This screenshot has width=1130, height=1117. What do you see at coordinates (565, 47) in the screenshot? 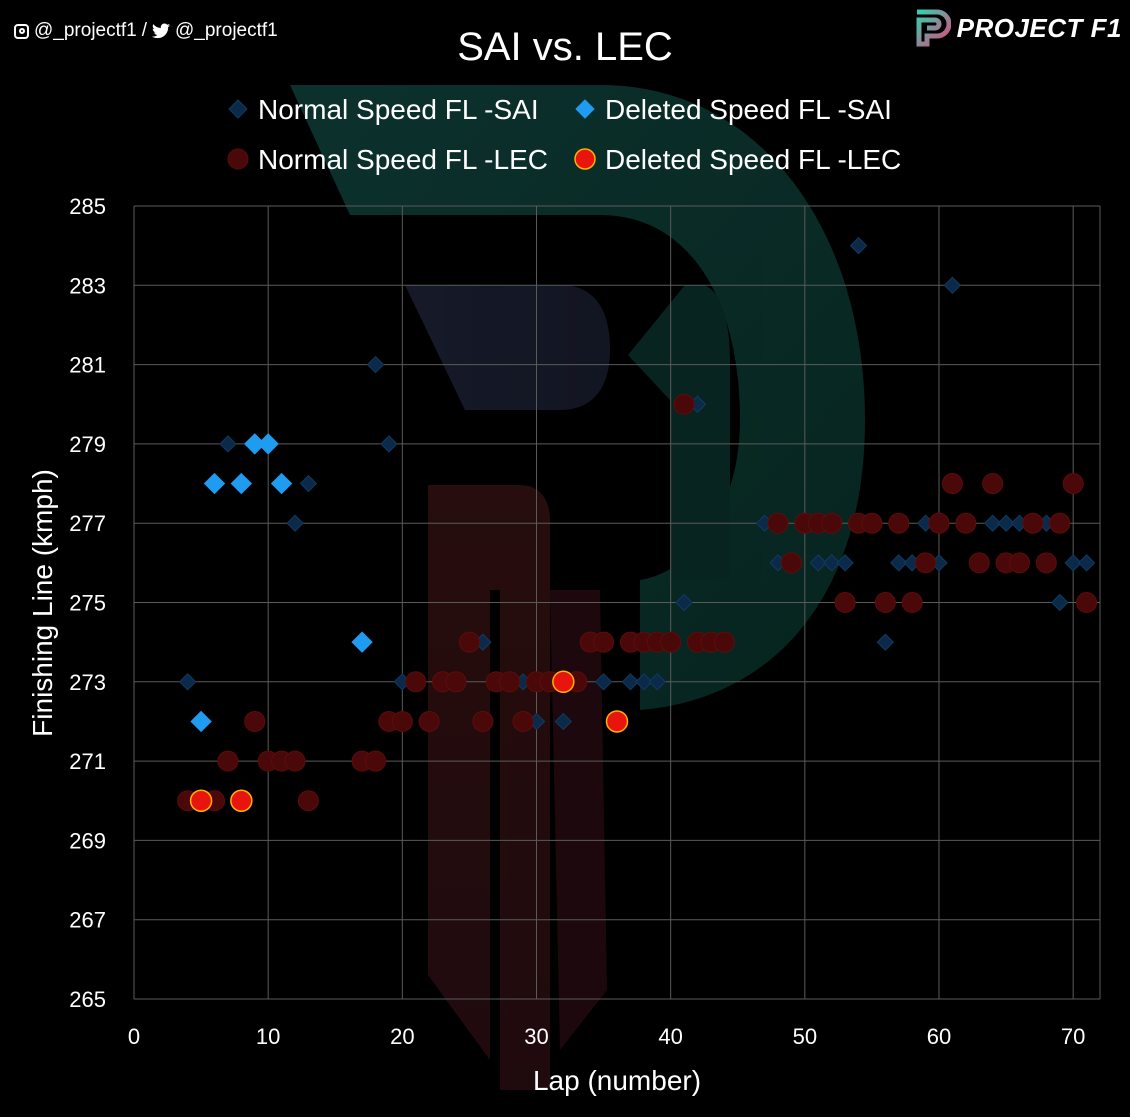
I see `chart-title: SAI vs. LEC` at bounding box center [565, 47].